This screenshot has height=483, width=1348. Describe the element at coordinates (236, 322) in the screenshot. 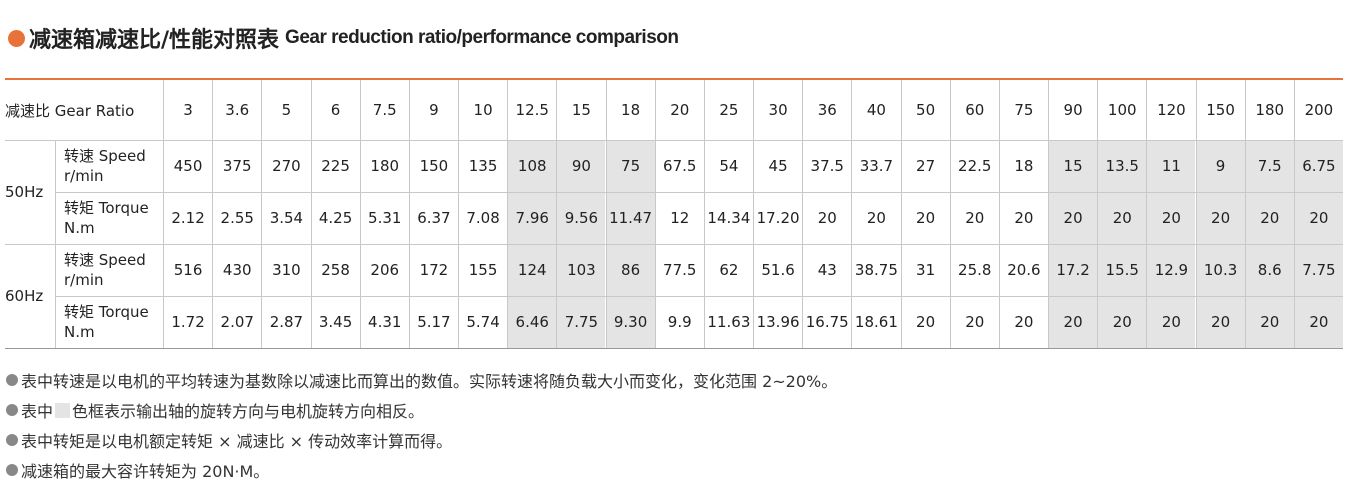

I see `value-cell: 2.07` at that location.